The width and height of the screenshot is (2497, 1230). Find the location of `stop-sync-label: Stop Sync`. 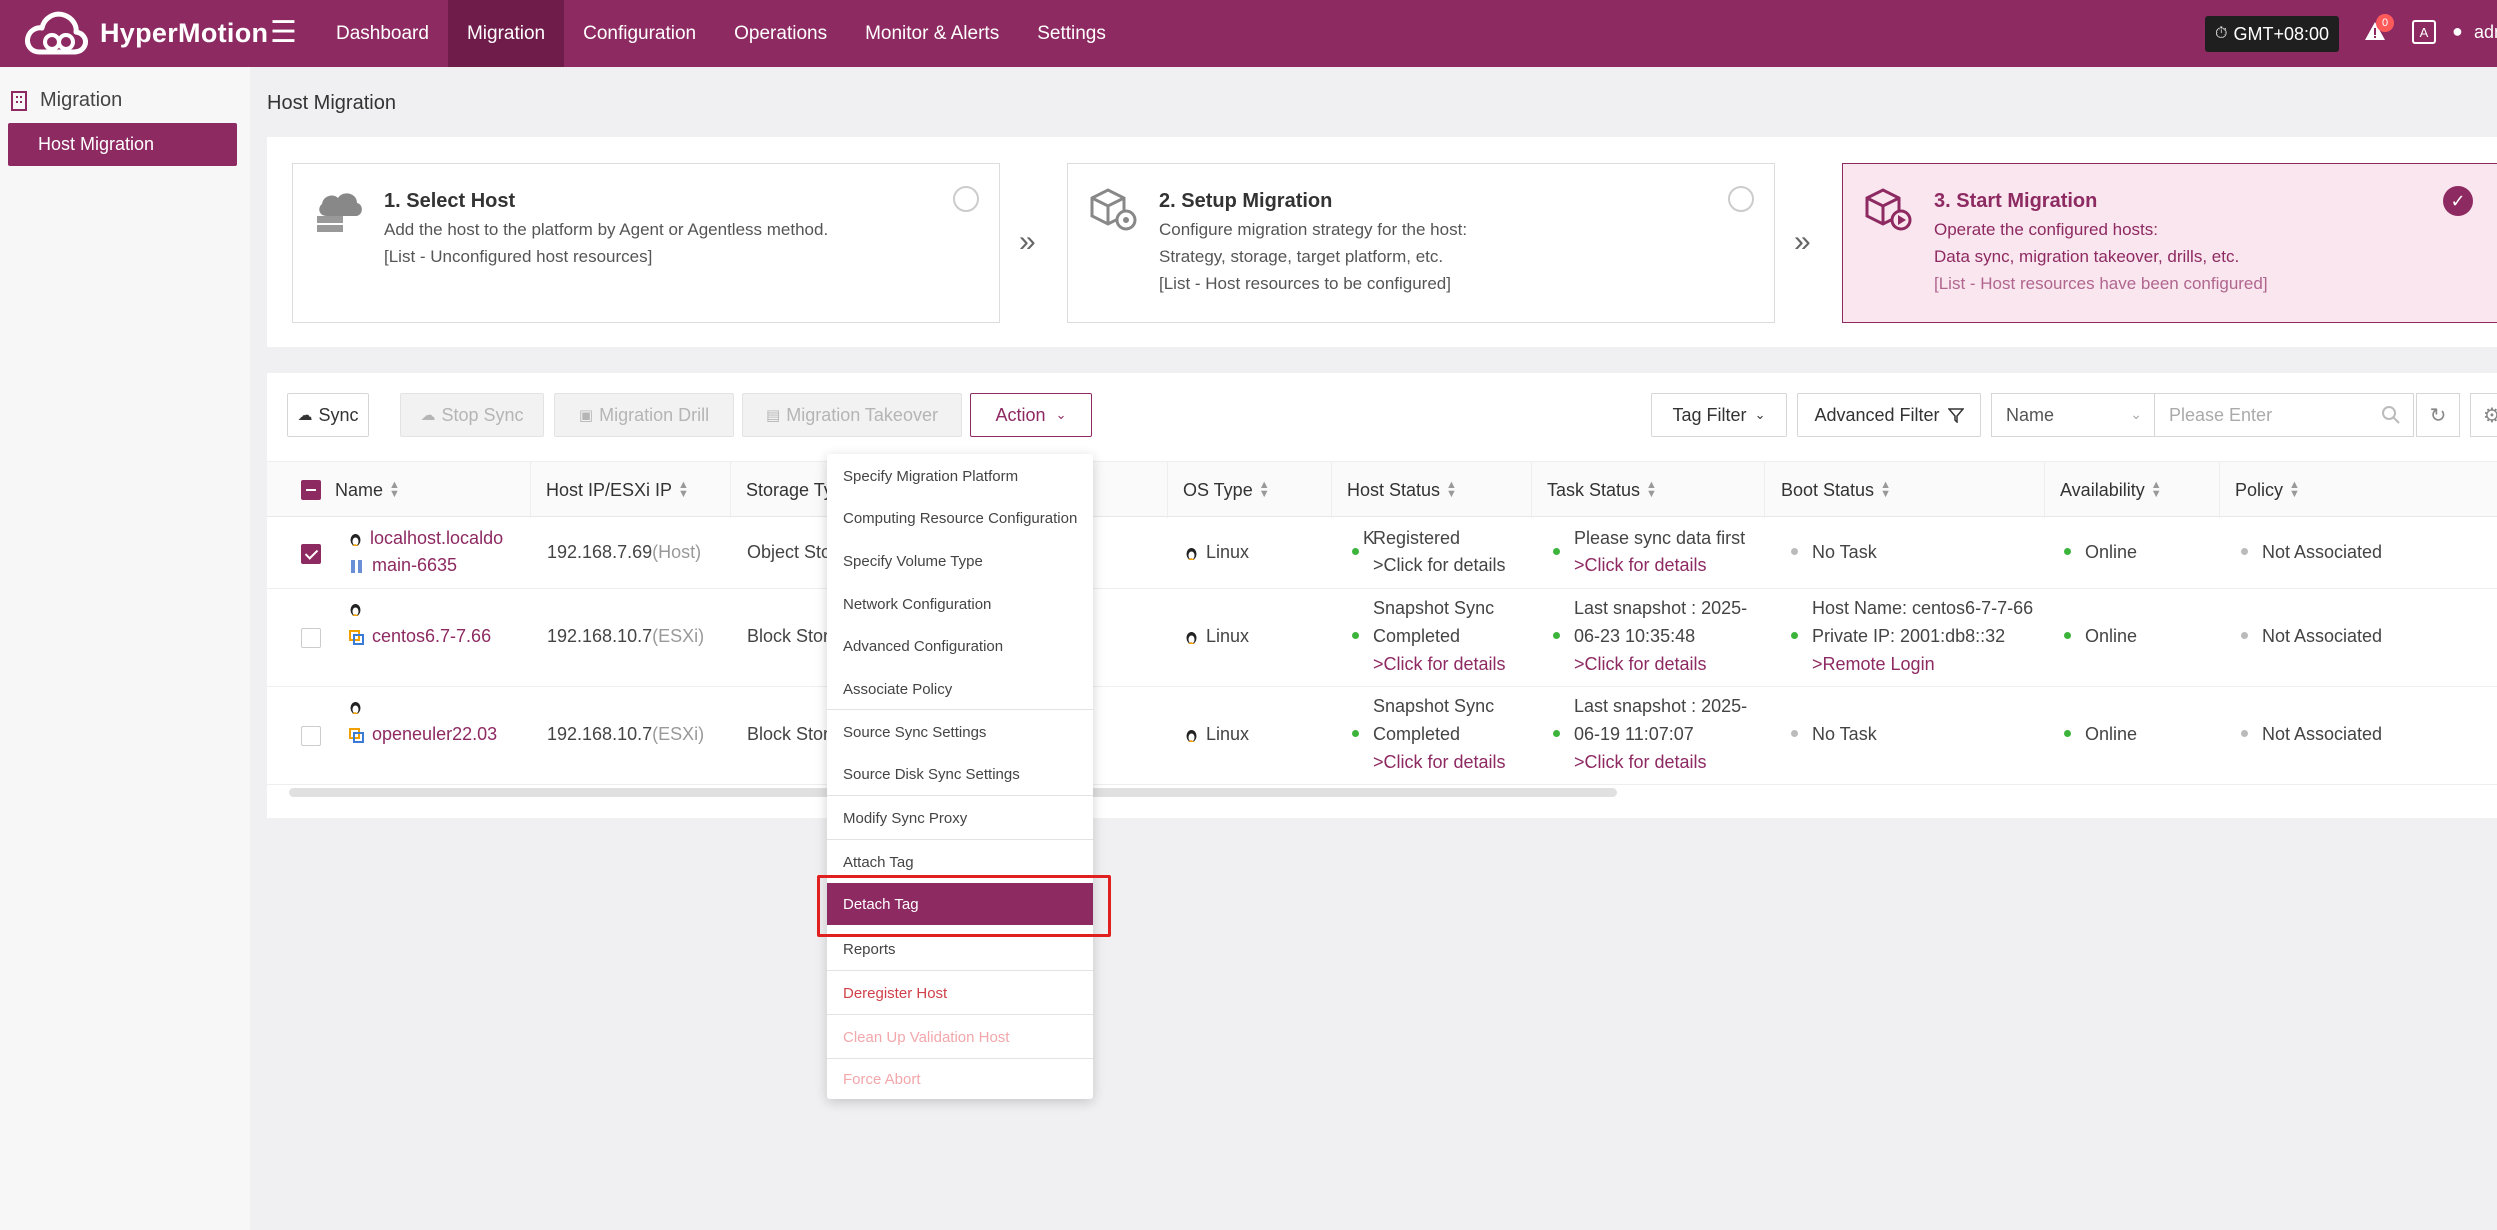

stop-sync-label: Stop Sync is located at coordinates (482, 414).